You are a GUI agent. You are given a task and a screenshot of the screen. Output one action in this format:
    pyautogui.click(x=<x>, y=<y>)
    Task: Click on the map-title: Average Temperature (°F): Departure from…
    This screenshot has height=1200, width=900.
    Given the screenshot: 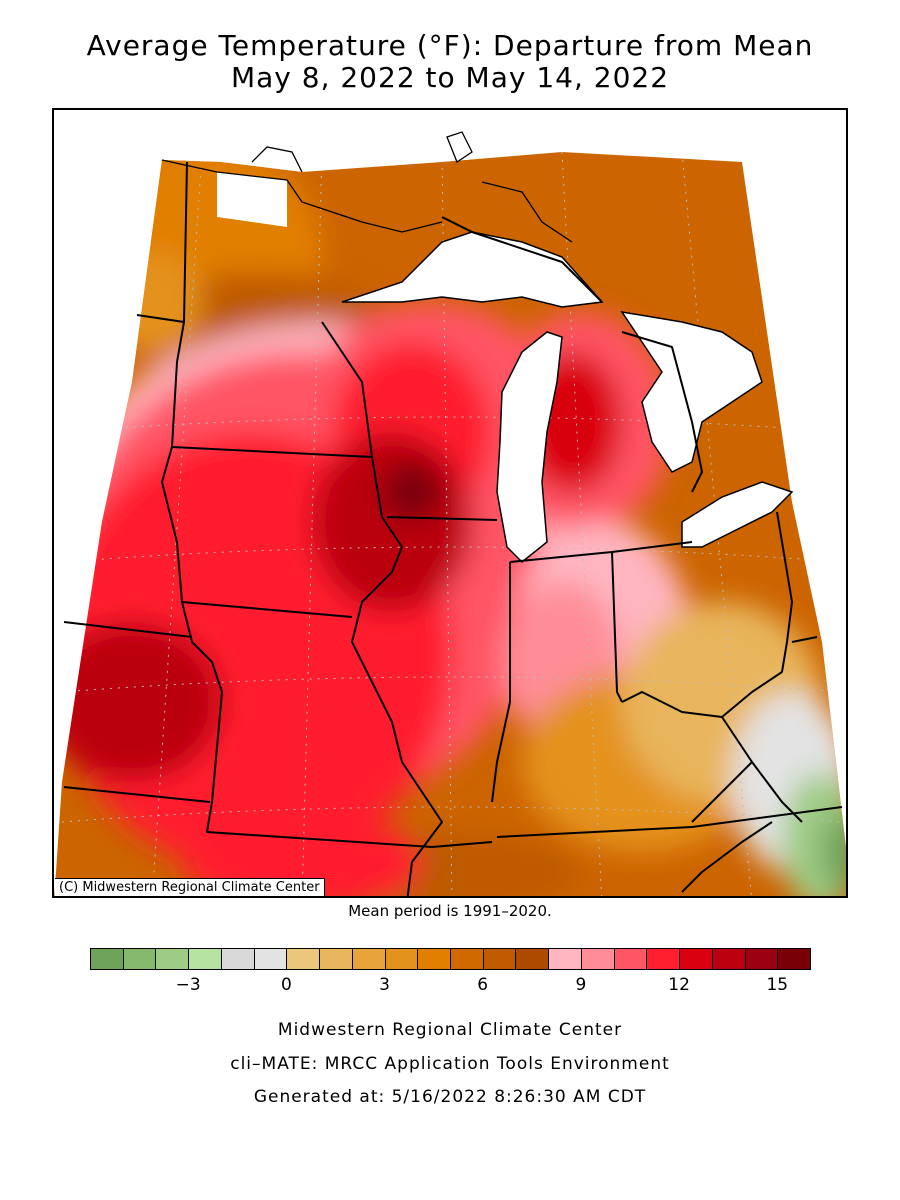 What is the action you would take?
    pyautogui.click(x=450, y=45)
    